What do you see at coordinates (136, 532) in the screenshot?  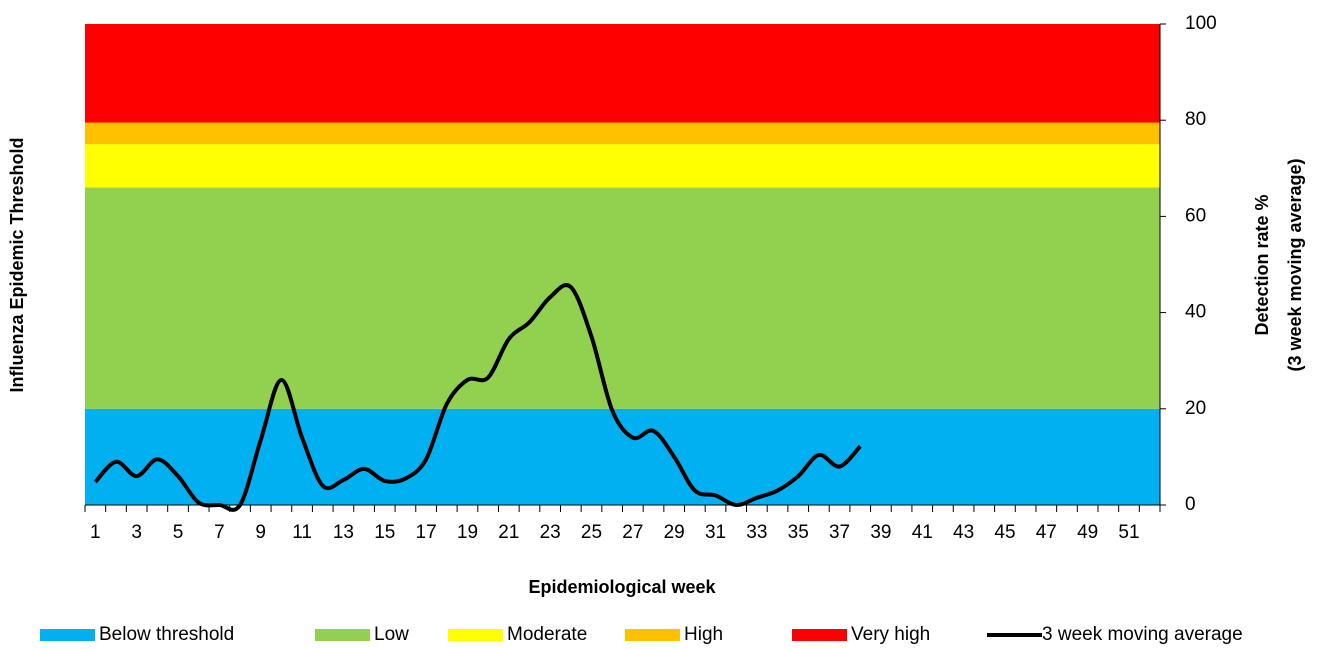 I see `x-tick-label: 3` at bounding box center [136, 532].